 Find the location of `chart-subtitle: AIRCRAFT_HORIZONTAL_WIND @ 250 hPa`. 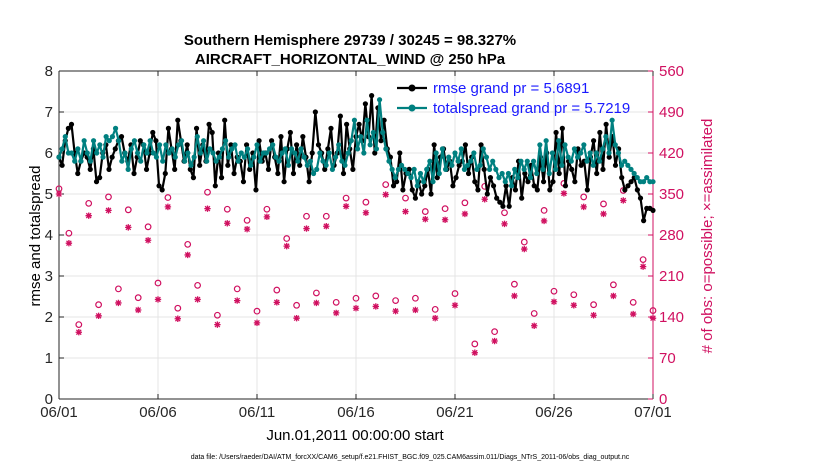

chart-subtitle: AIRCRAFT_HORIZONTAL_WIND @ 250 hPa is located at coordinates (350, 59).